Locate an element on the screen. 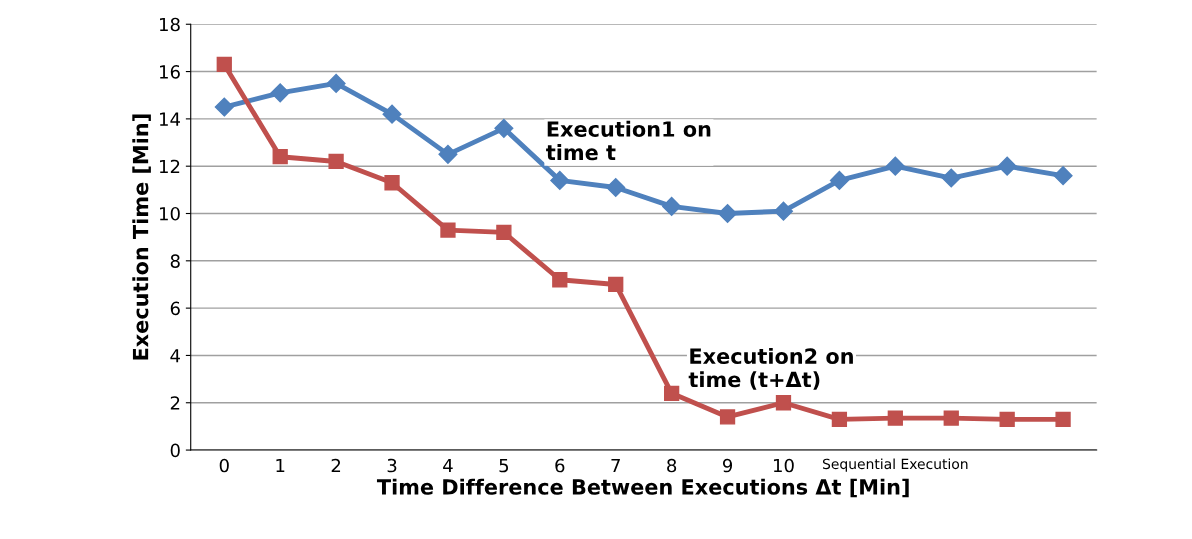 This screenshot has height=539, width=1192. x-tick-label: 5 is located at coordinates (504, 465).